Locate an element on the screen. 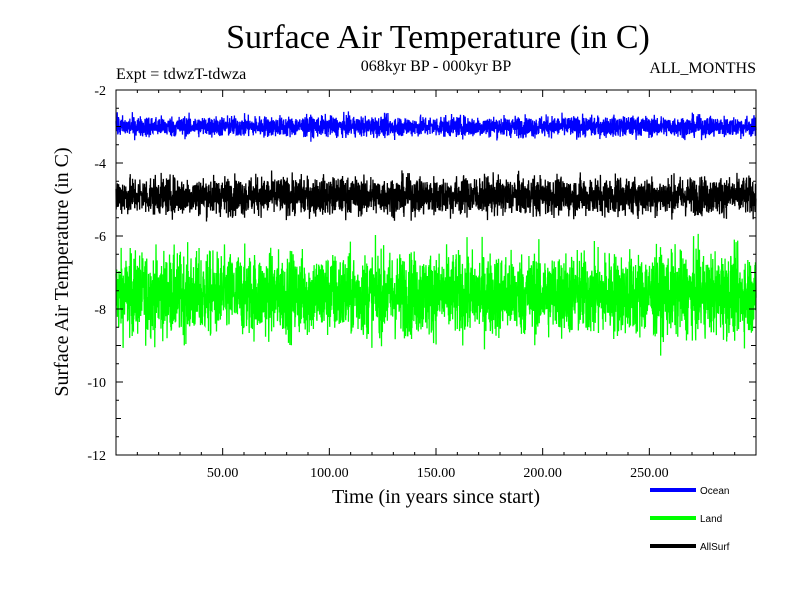  legend: Ocean Land AllSurf is located at coordinates (690, 519).